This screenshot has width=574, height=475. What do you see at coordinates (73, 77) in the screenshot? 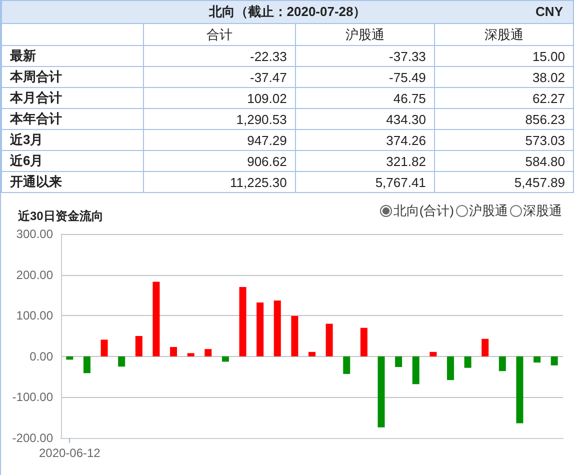
I see `category-label: 本周合计` at bounding box center [73, 77].